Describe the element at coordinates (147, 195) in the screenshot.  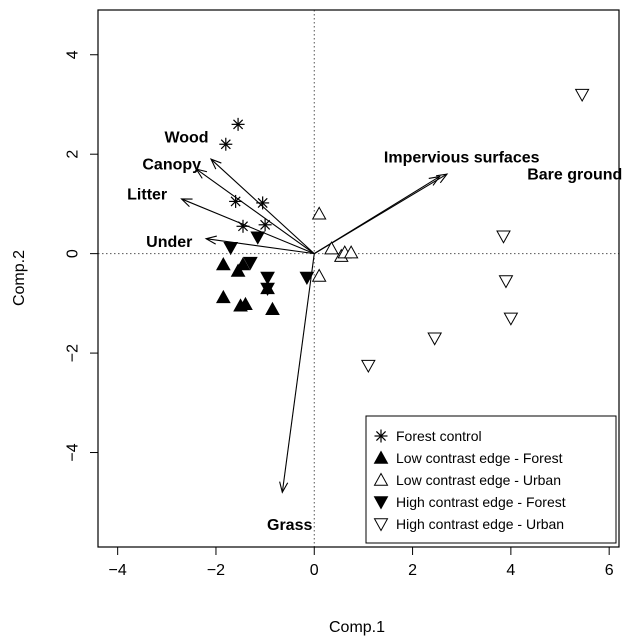
I see `label-litter: Litter` at that location.